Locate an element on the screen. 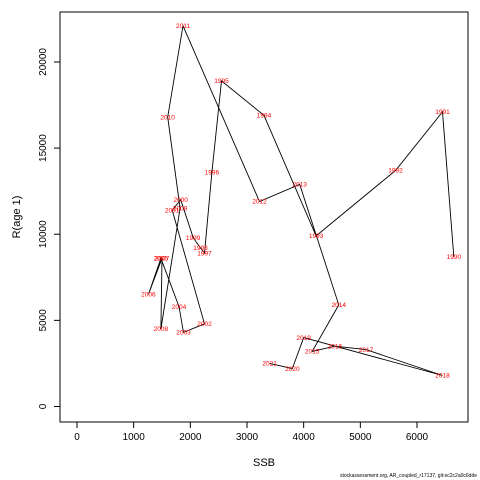 The height and width of the screenshot is (480, 480). y-axis-title: R(age 1) is located at coordinates (17, 217).